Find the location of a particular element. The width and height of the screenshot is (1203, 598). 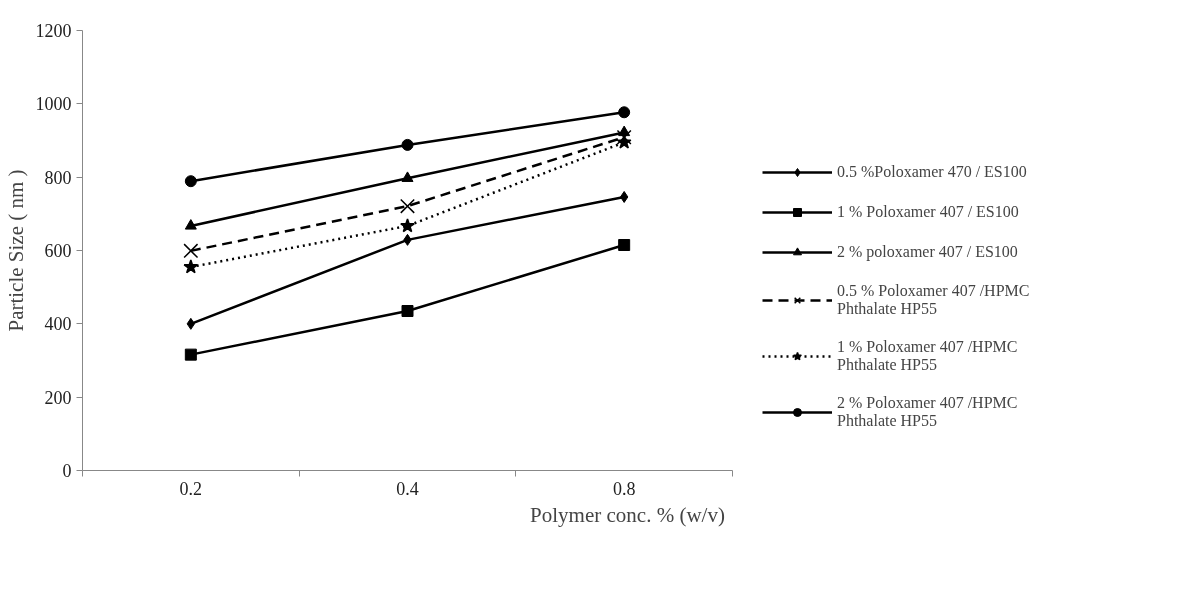

x-tick-label: 0.8 is located at coordinates (624, 488).